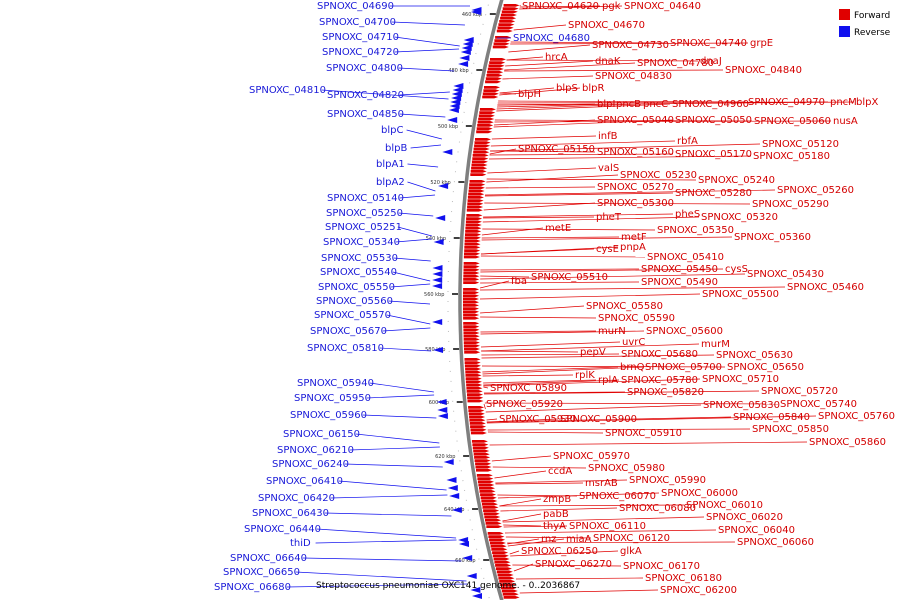 The image size is (900, 600). What do you see at coordinates (713, 193) in the screenshot?
I see `forward-gene-label: SPNOXC_05280` at bounding box center [713, 193].